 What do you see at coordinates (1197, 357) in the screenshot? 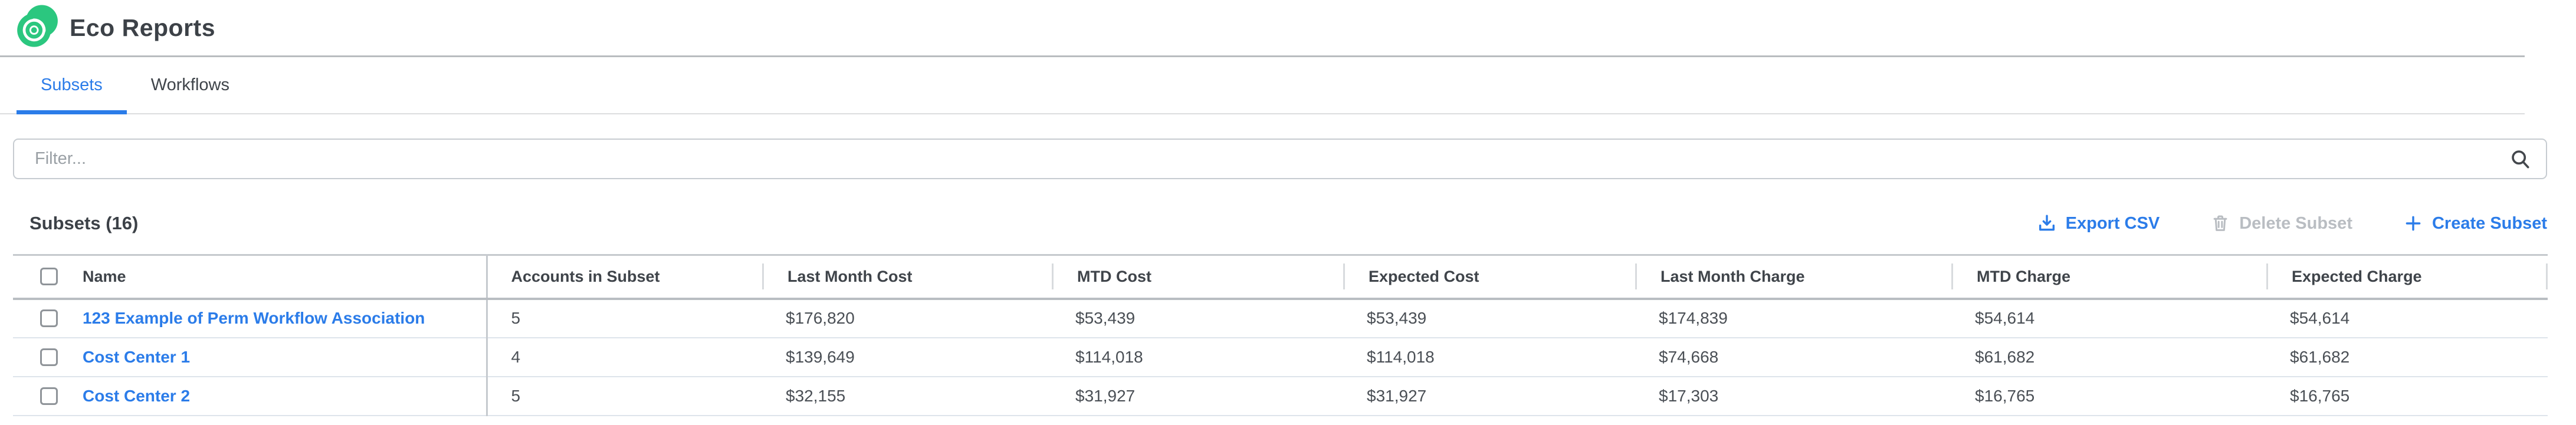
I see `mtd-cost-cell: $114,018` at bounding box center [1197, 357].